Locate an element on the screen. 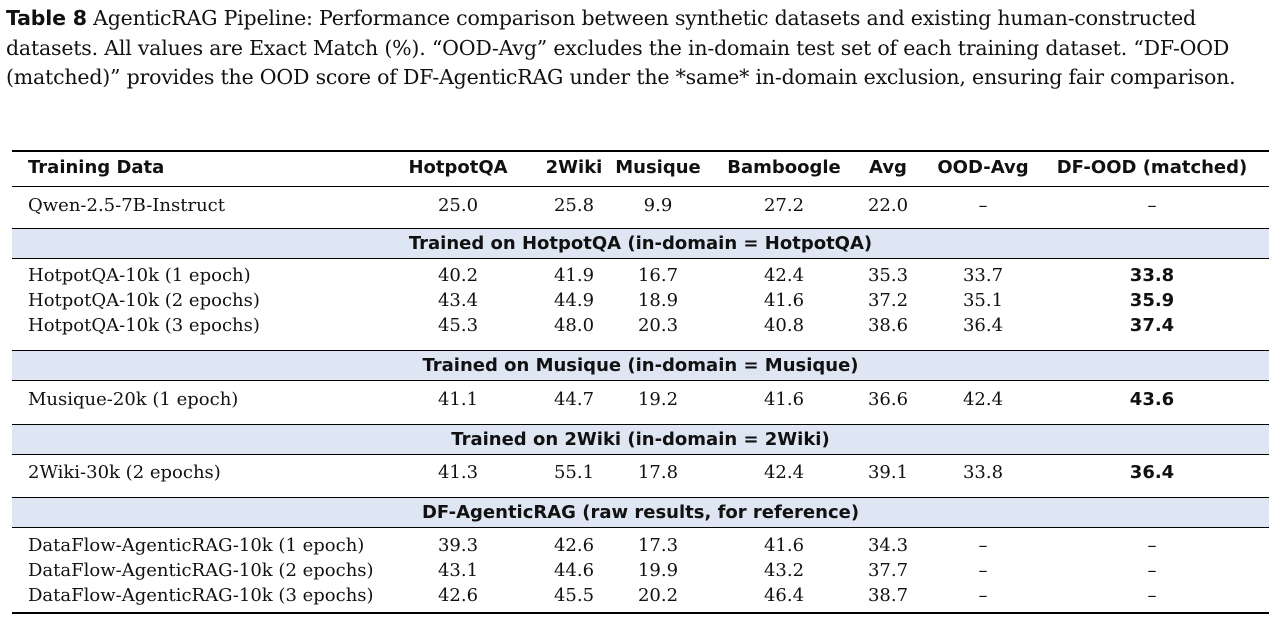 The image size is (1280, 624). data-row-label: Musique-20k (1 epoch) is located at coordinates (133, 399).